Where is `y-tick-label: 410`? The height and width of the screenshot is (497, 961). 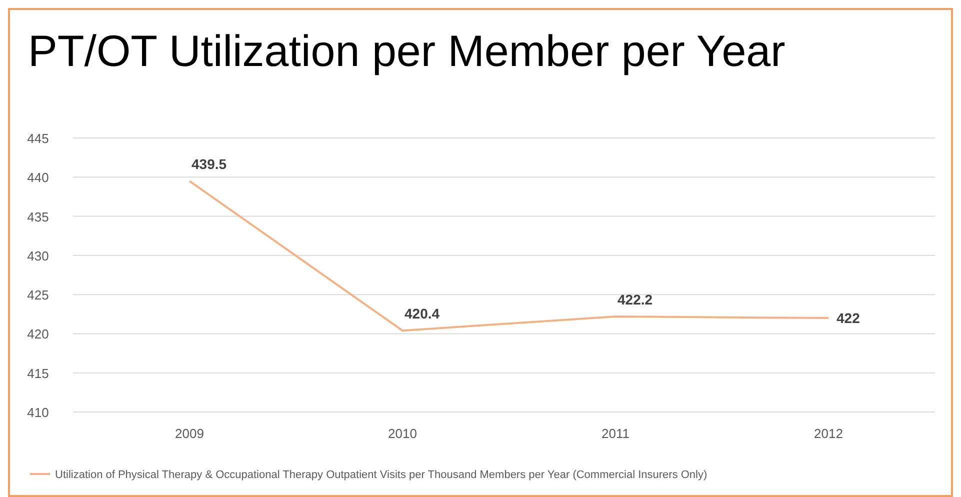 y-tick-label: 410 is located at coordinates (38, 412).